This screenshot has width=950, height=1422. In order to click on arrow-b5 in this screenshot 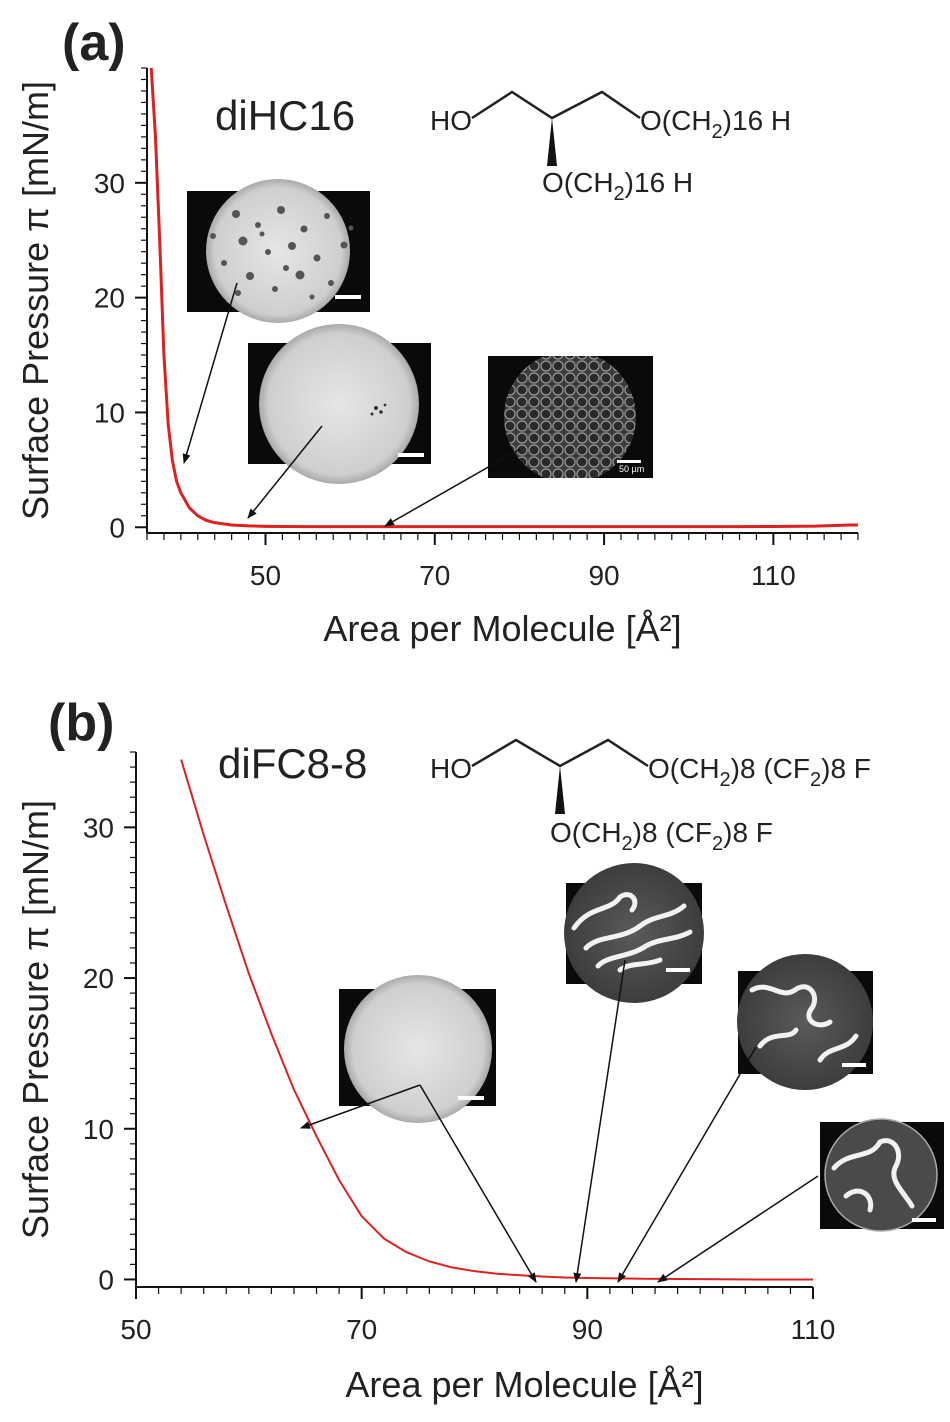, I will do `click(738, 1229)`.